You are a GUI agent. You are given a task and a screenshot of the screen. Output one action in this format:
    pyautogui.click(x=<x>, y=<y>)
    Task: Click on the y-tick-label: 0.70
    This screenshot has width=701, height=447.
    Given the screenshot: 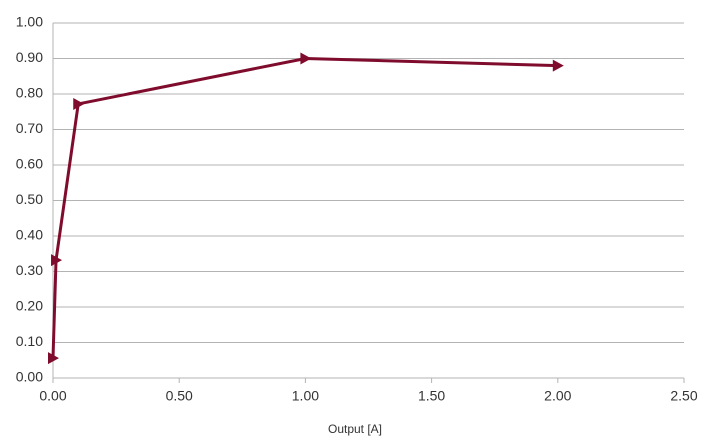 What is the action you would take?
    pyautogui.click(x=29, y=128)
    